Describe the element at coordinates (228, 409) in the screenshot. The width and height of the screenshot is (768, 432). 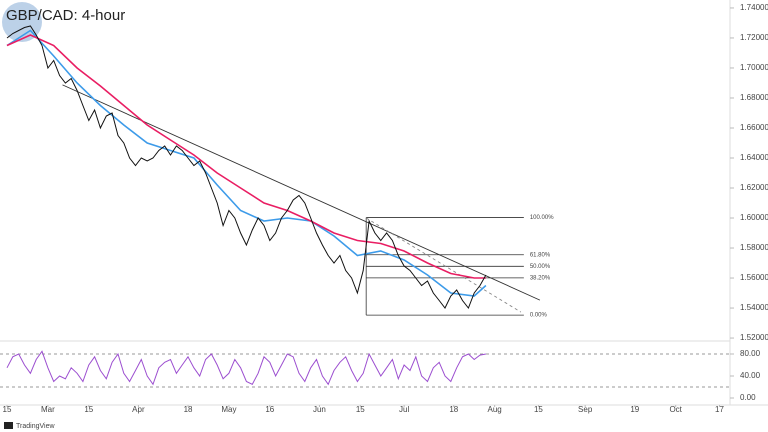
I see `x-tick-label: May` at that location.